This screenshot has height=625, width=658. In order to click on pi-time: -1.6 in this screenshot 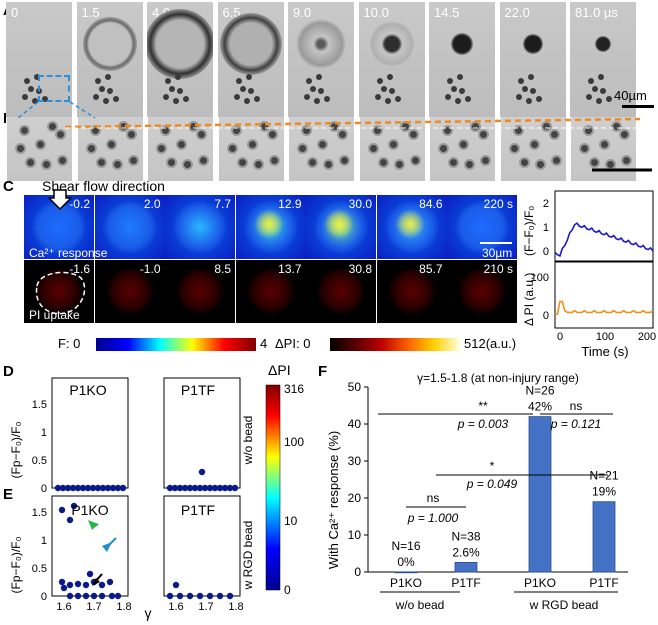, I will do `click(79, 269)`.